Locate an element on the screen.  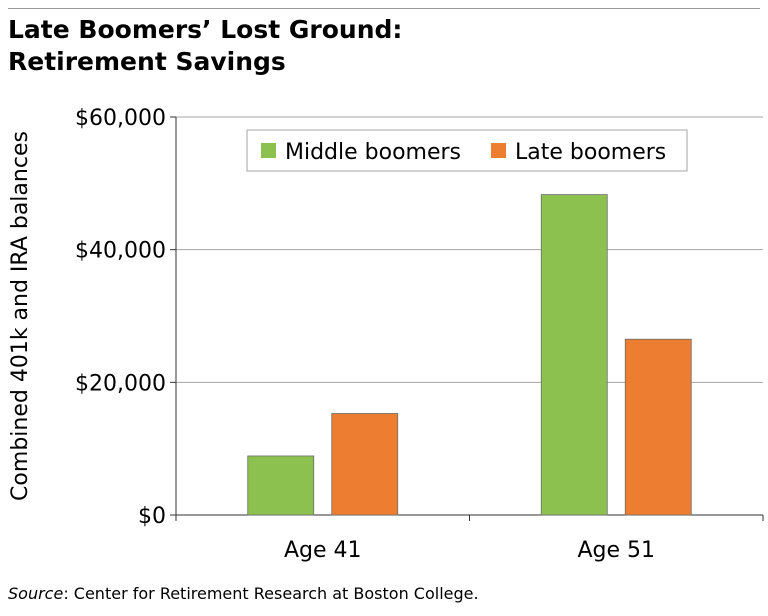
source-label: Source is located at coordinates (36, 593).